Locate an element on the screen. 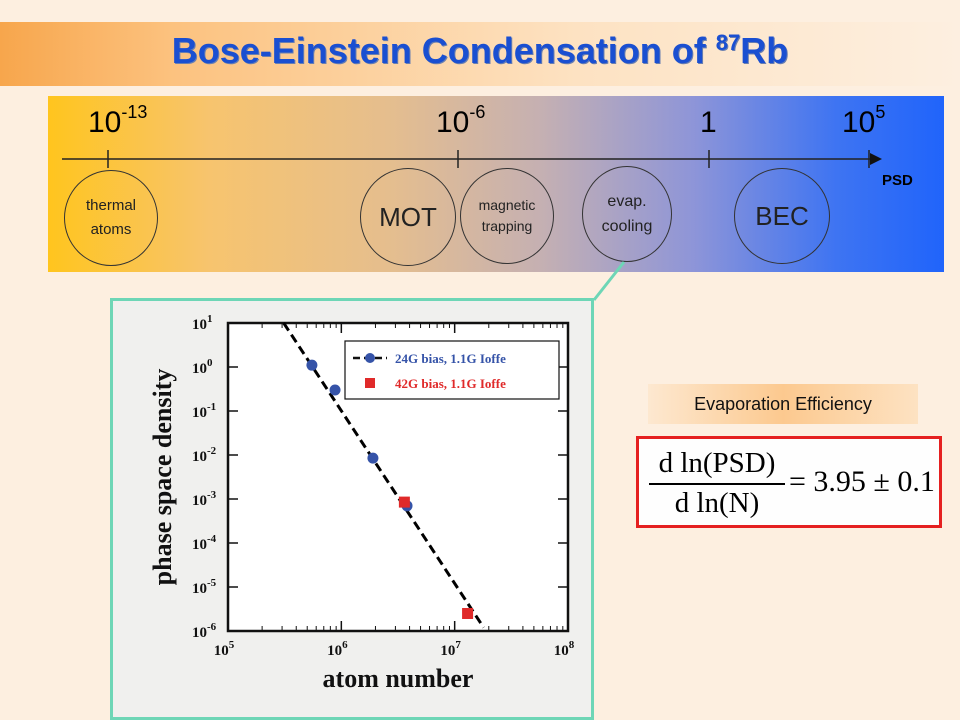 Image resolution: width=960 pixels, height=720 pixels. tick-label-1e5: 10⁵ is located at coordinates (864, 120).